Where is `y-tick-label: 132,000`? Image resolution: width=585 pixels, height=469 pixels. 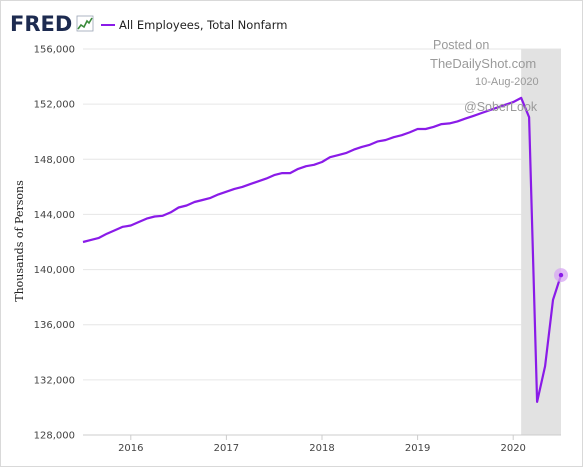
y-tick-label: 132,000 is located at coordinates (54, 380).